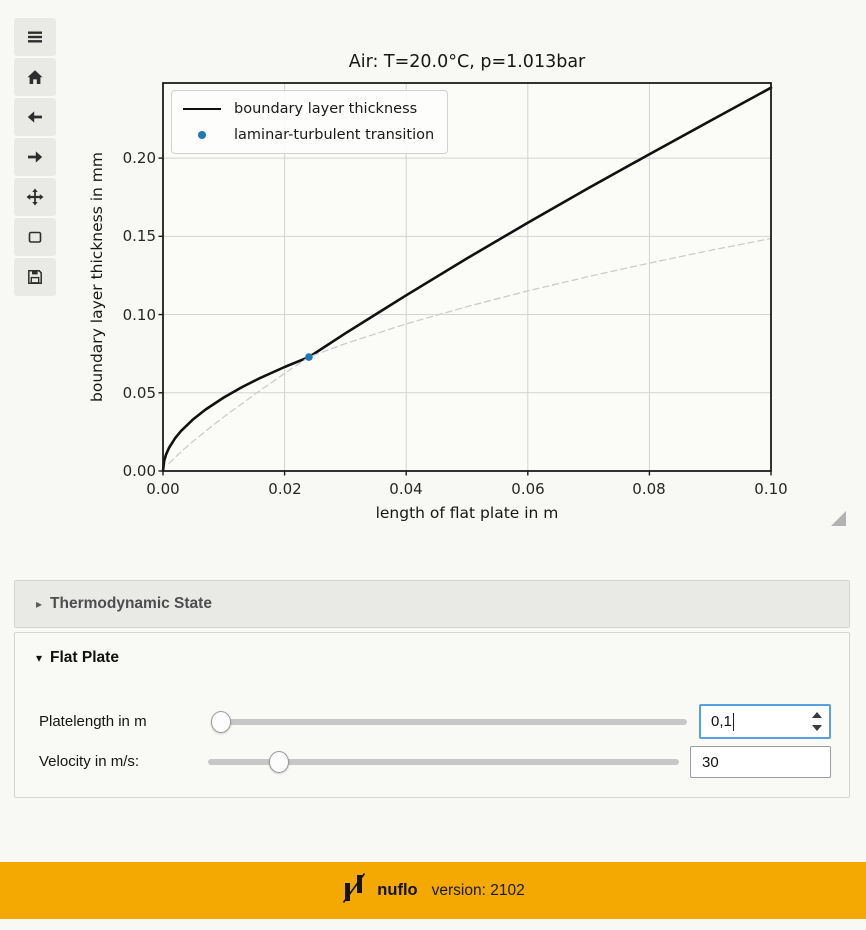  What do you see at coordinates (139, 471) in the screenshot?
I see `y-tick-label: 0.00` at bounding box center [139, 471].